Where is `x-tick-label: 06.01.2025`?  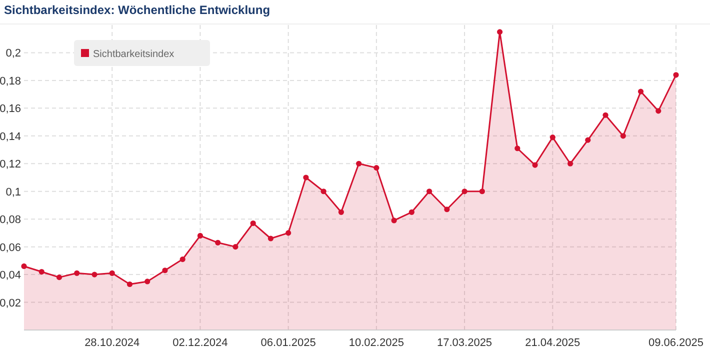 x-tick-label: 06.01.2025 is located at coordinates (288, 343).